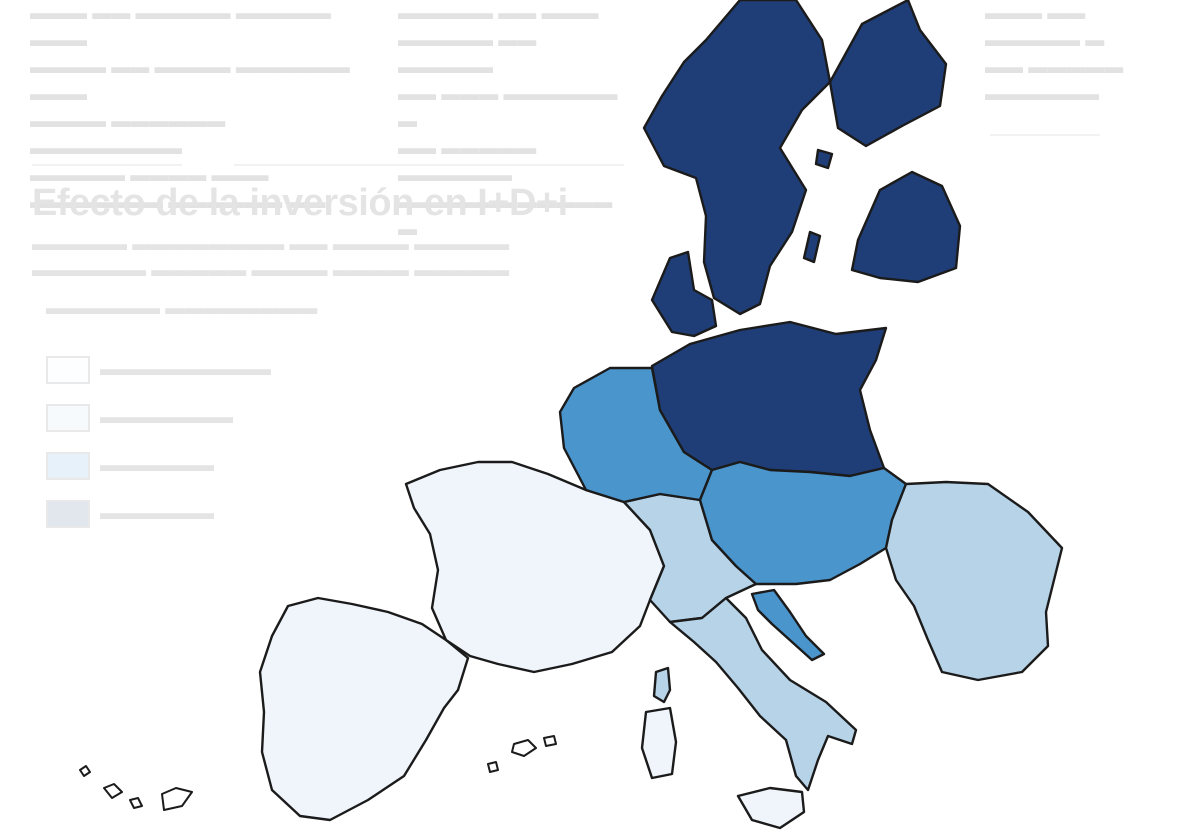 This screenshot has width=1200, height=840. I want to click on region-croatia-coast, so click(788, 625).